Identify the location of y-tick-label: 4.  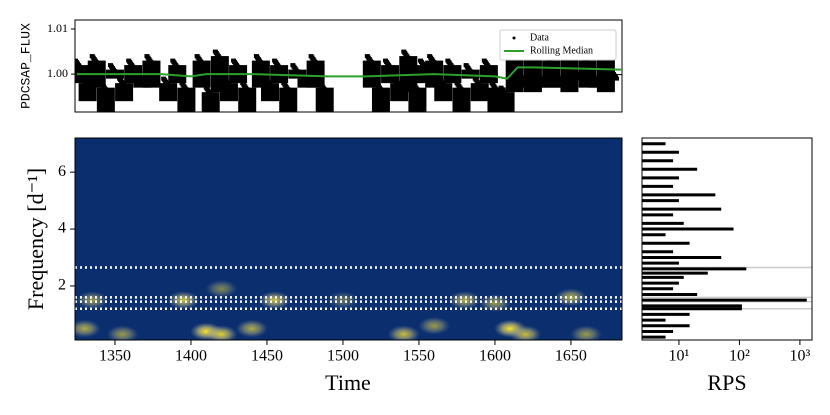
(62, 228).